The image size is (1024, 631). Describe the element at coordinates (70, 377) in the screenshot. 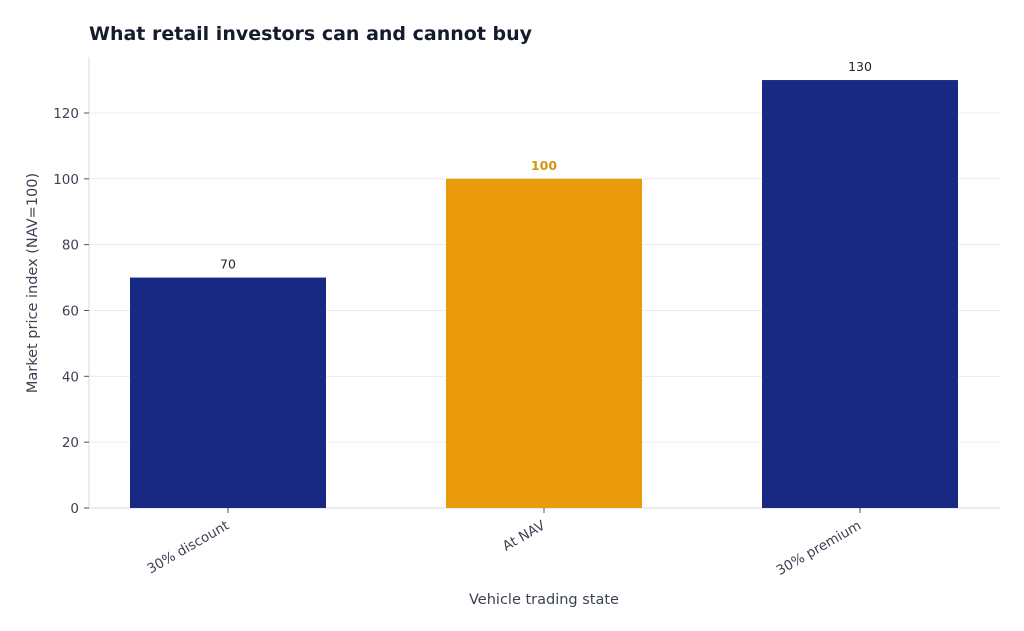

I see `y-tick-label: 40` at that location.